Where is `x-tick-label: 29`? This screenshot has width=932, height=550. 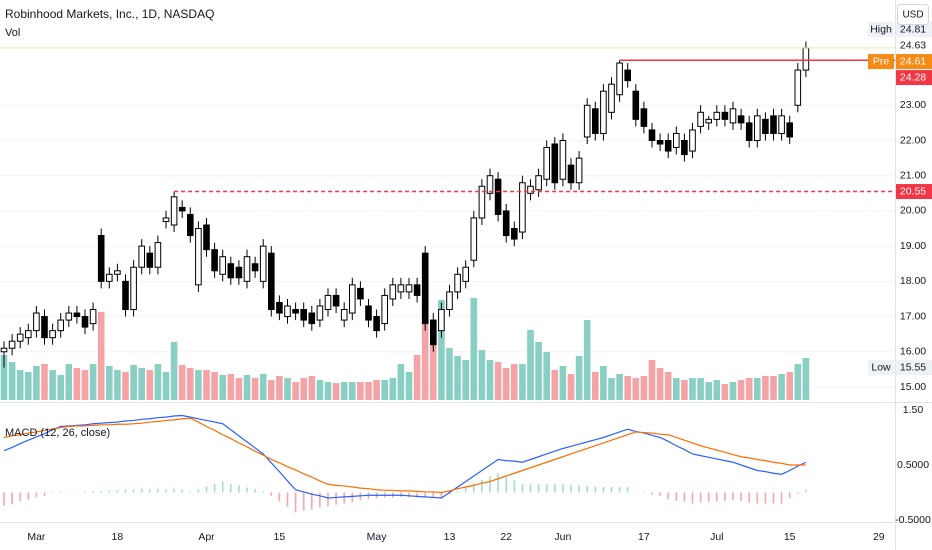 x-tick-label: 29 is located at coordinates (879, 537).